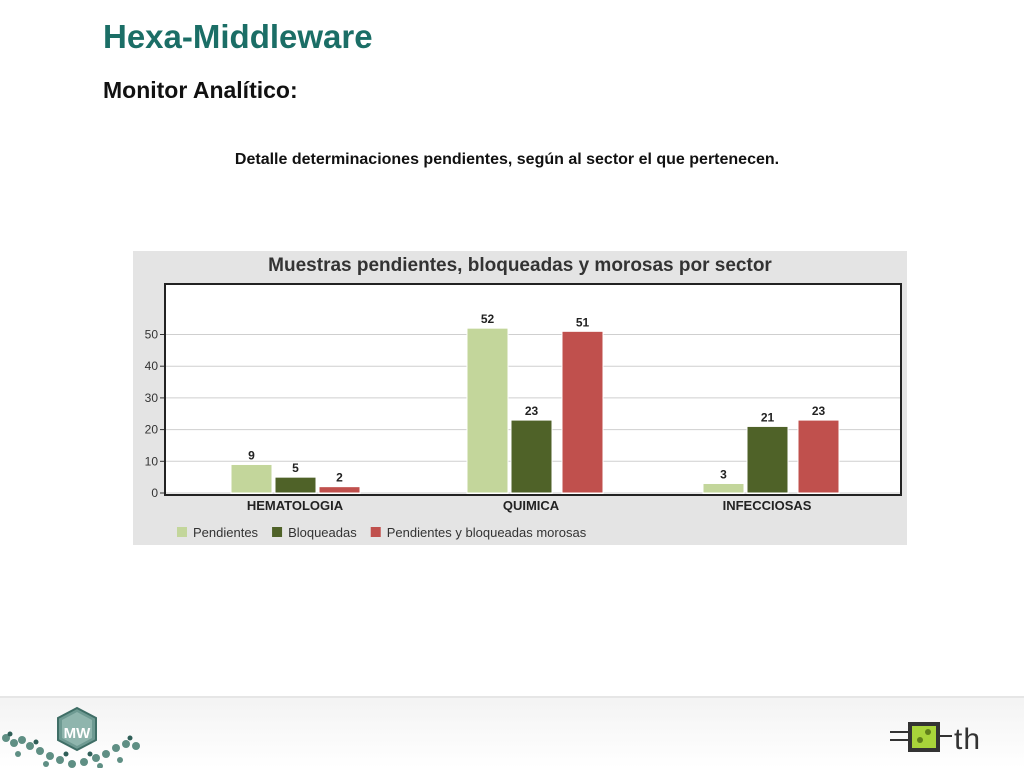 This screenshot has width=1024, height=768. Describe the element at coordinates (723, 474) in the screenshot. I see `data-label: 3` at that location.